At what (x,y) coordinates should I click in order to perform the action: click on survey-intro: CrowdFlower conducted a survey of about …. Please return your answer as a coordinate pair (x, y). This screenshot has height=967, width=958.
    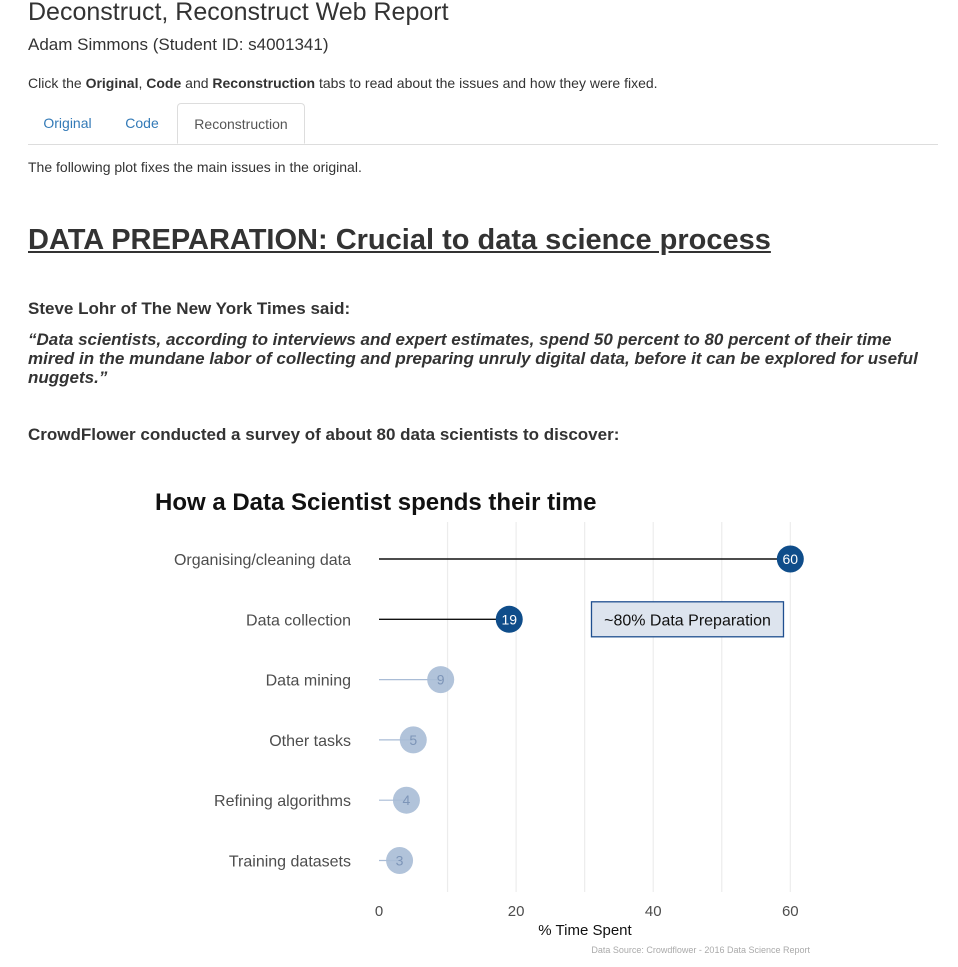
    Looking at the image, I should click on (324, 434).